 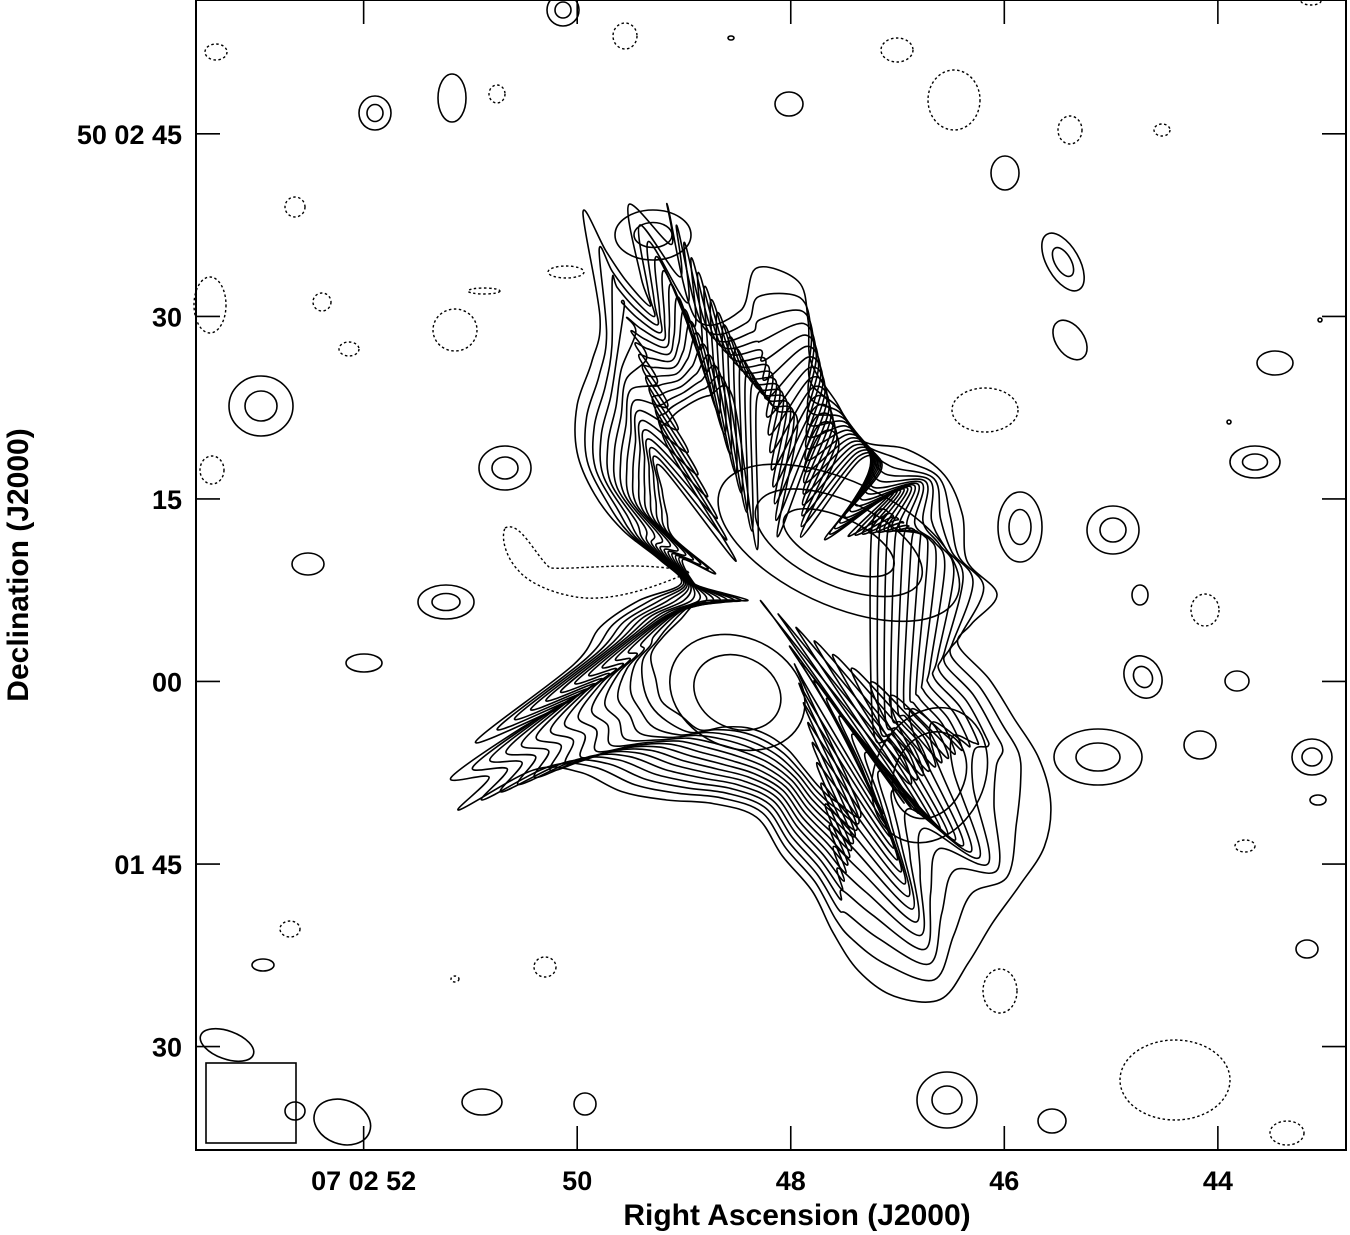 What do you see at coordinates (167, 500) in the screenshot?
I see `y-tick-label-2: 15` at bounding box center [167, 500].